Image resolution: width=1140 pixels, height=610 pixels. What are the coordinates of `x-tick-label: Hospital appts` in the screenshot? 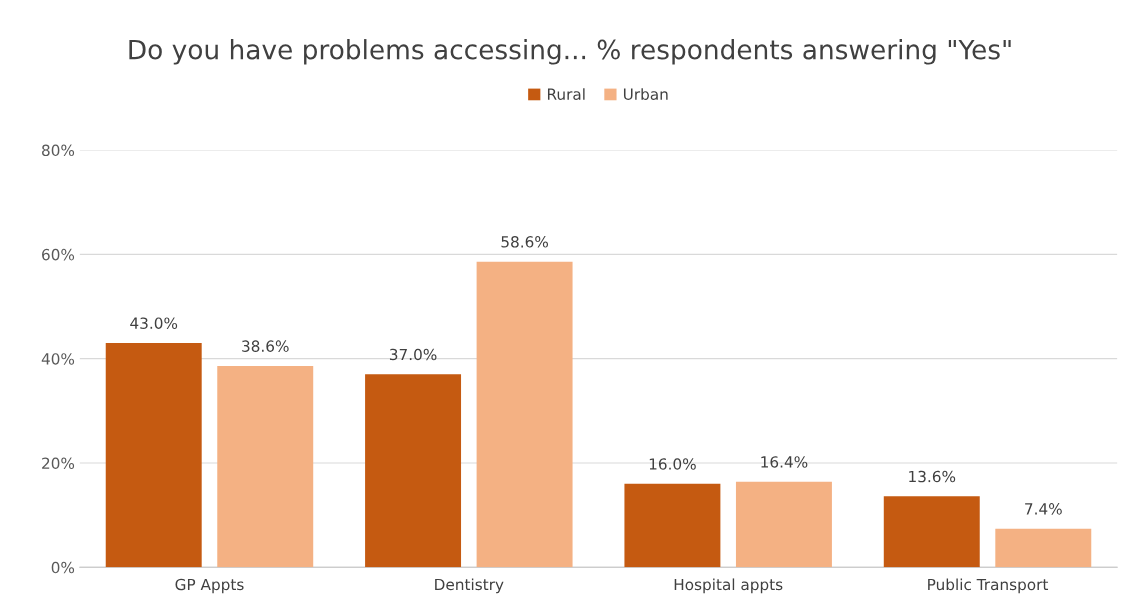 It's located at (728, 586).